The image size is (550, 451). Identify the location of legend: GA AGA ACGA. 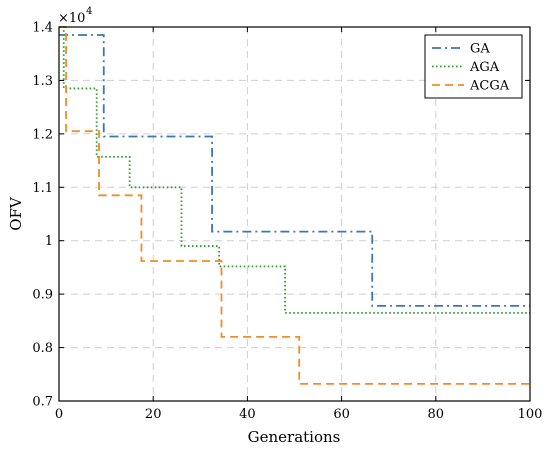
(473, 66).